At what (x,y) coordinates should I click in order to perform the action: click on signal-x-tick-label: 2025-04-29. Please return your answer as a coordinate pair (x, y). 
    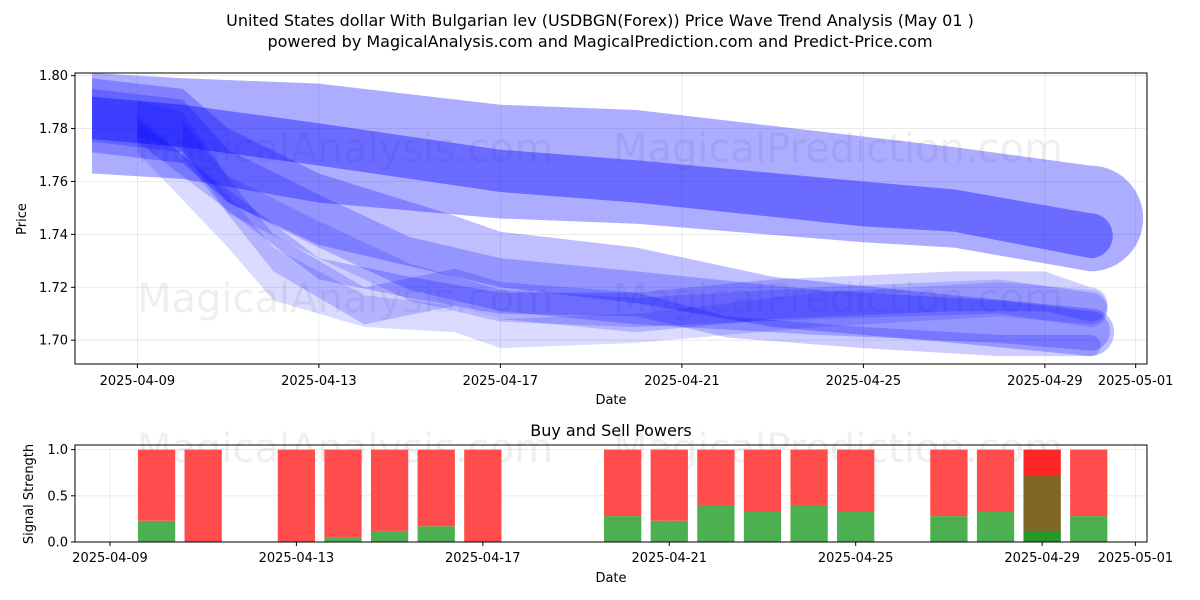
    Looking at the image, I should click on (1042, 558).